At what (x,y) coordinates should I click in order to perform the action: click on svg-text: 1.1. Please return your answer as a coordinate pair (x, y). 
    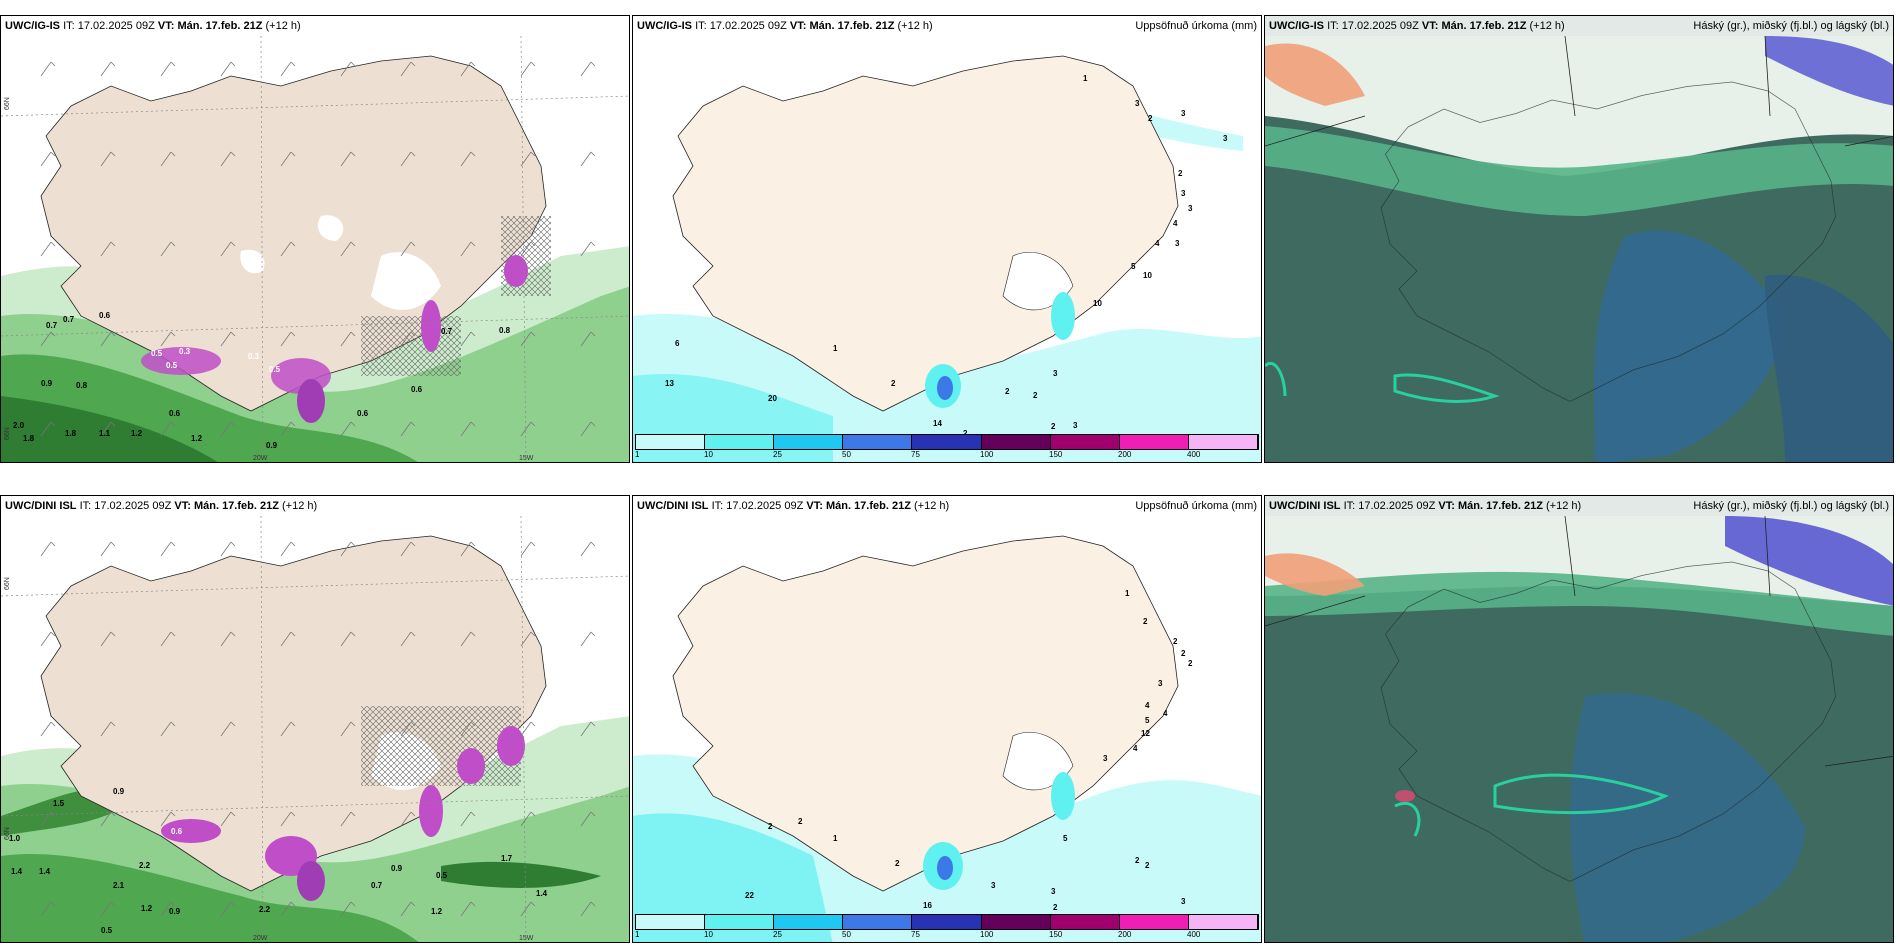
    Looking at the image, I should click on (105, 433).